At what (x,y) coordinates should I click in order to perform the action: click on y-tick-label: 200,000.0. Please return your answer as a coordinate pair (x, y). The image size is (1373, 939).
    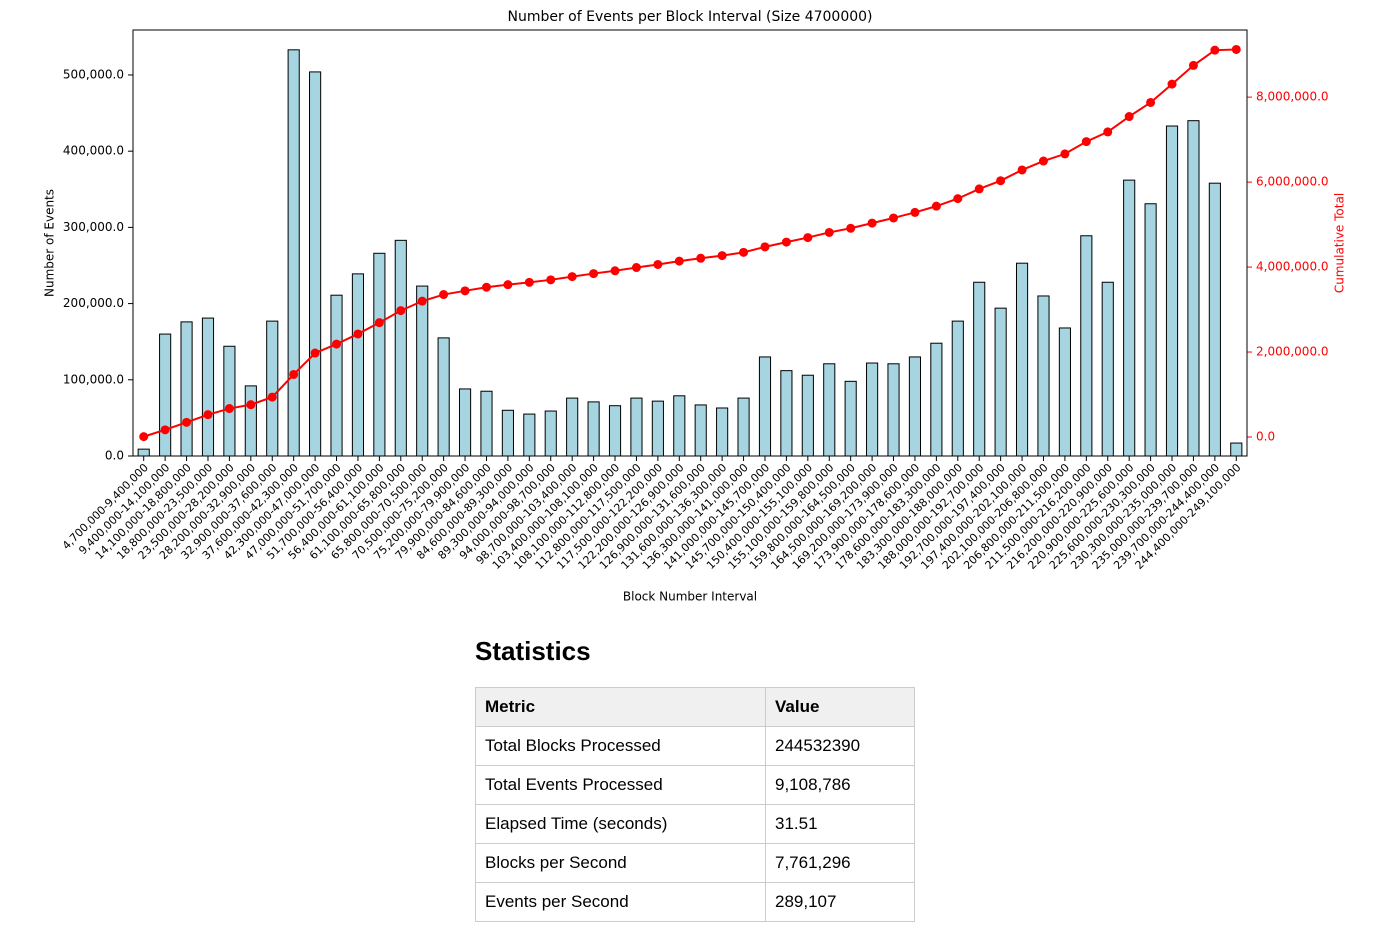
    Looking at the image, I should click on (93, 303).